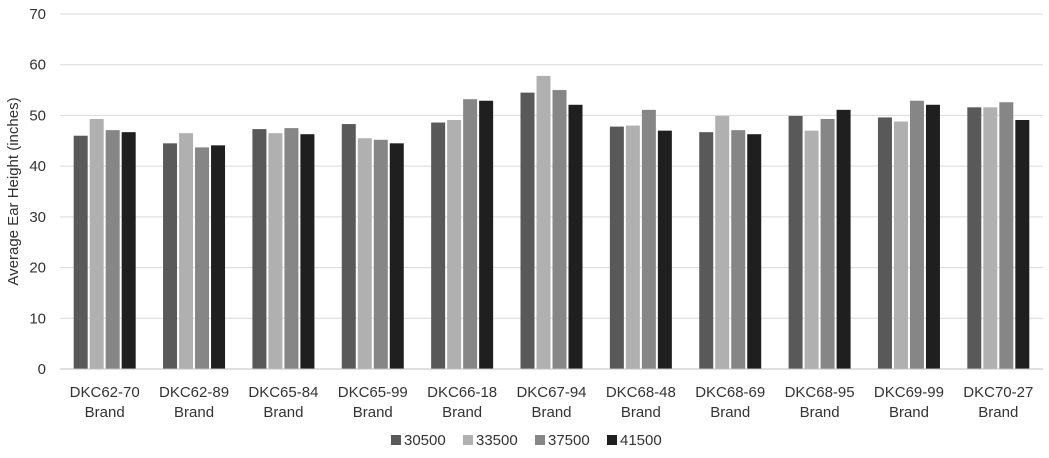 This screenshot has width=1049, height=458. I want to click on y-tick-label: 60, so click(37, 65).